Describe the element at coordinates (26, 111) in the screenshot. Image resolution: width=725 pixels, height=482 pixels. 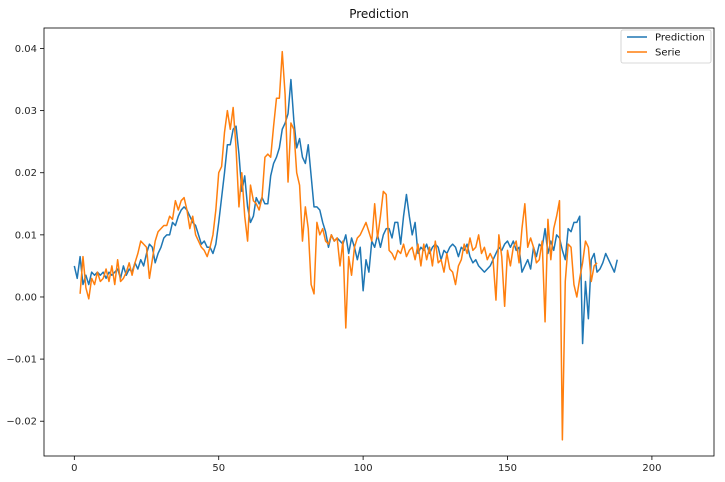
I see `y-tick-label: 0.03` at that location.